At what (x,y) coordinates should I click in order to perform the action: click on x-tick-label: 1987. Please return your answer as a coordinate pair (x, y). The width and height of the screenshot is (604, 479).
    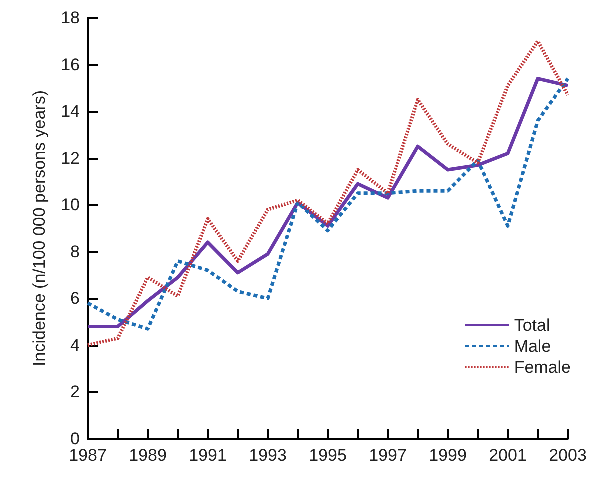
    Looking at the image, I should click on (88, 455).